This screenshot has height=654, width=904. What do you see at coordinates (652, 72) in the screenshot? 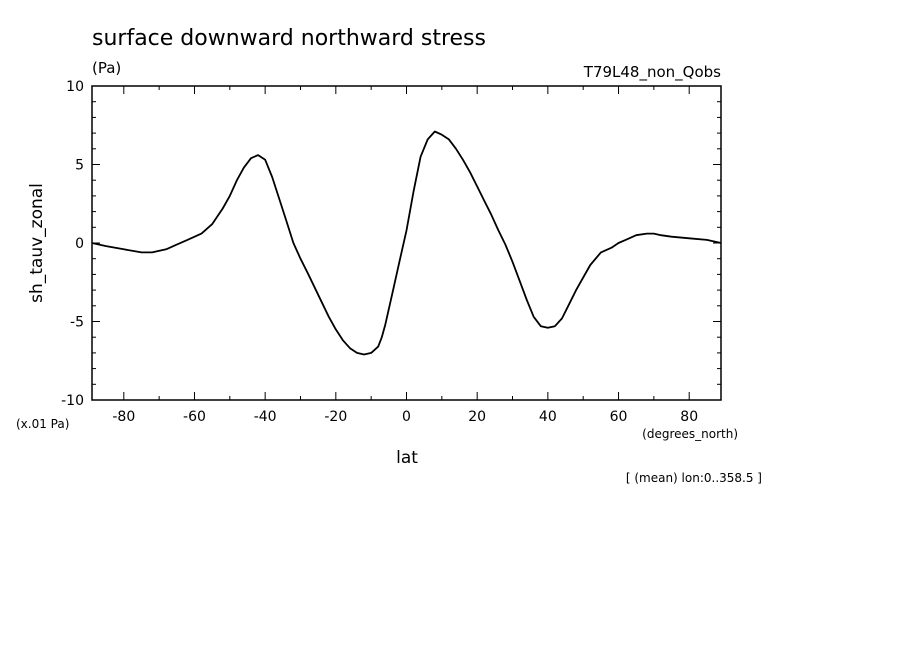
I see `experiment-label: T79L48_non_Qobs` at bounding box center [652, 72].